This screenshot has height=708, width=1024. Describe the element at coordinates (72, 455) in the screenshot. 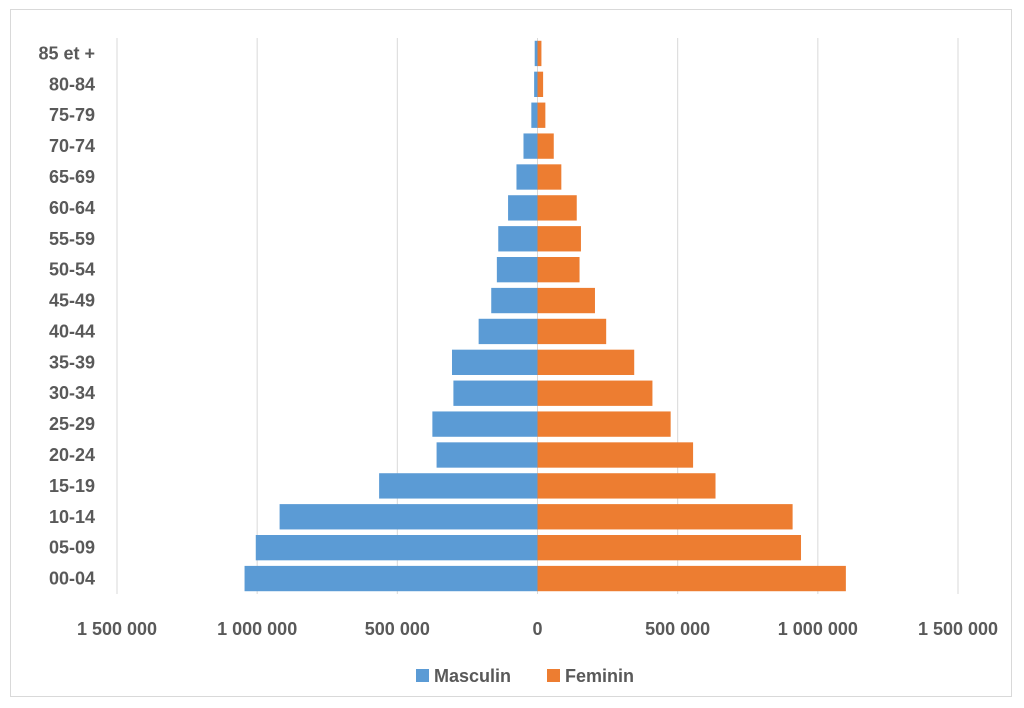

I see `y-category-label: 20-24` at that location.